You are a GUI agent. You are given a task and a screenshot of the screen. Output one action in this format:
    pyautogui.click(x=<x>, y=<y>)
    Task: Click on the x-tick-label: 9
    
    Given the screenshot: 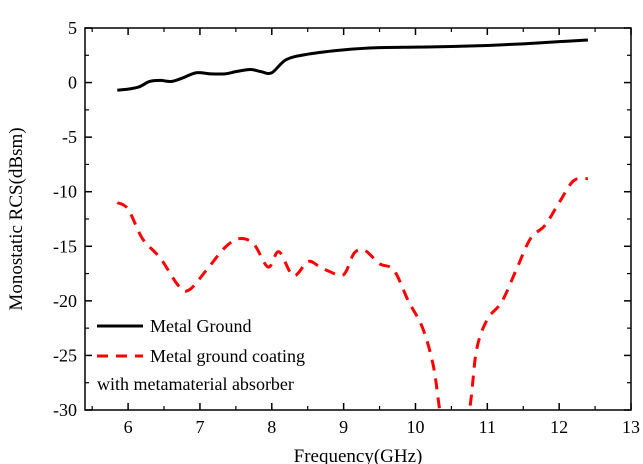 What is the action you would take?
    pyautogui.click(x=343, y=427)
    